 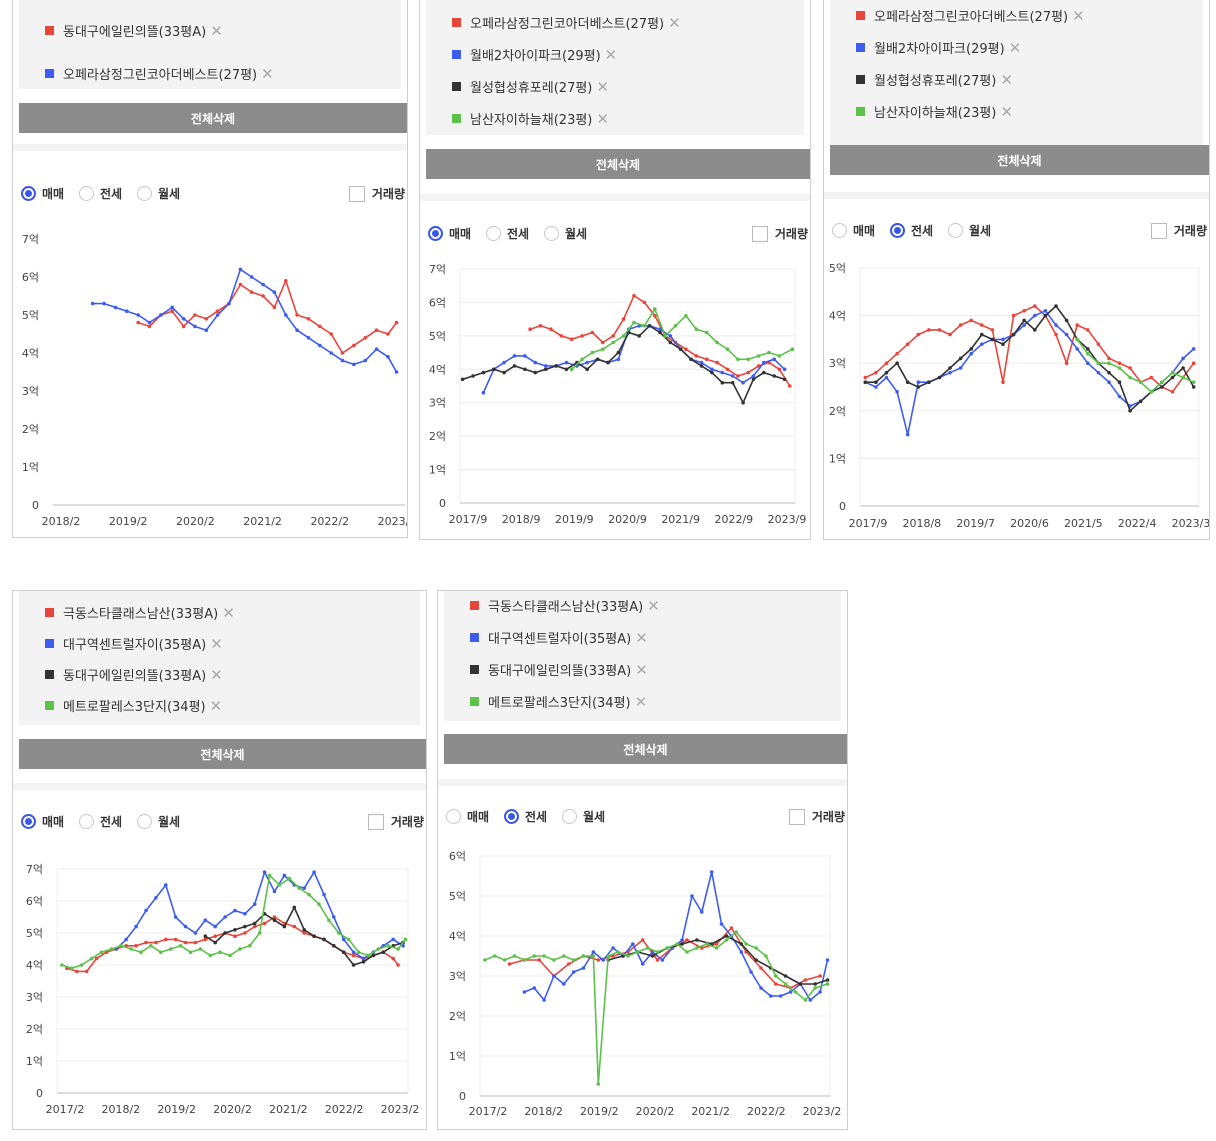 What do you see at coordinates (135, 645) in the screenshot?
I see `legend-label: 대구역센트럴자이(35평A)` at bounding box center [135, 645].